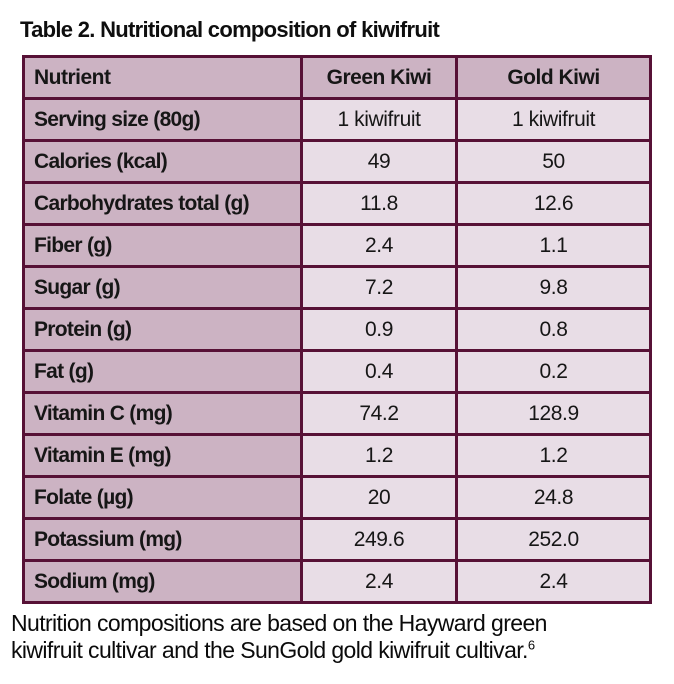 This screenshot has height=684, width=674. I want to click on row-label-fiber: Fiber (g), so click(162, 245).